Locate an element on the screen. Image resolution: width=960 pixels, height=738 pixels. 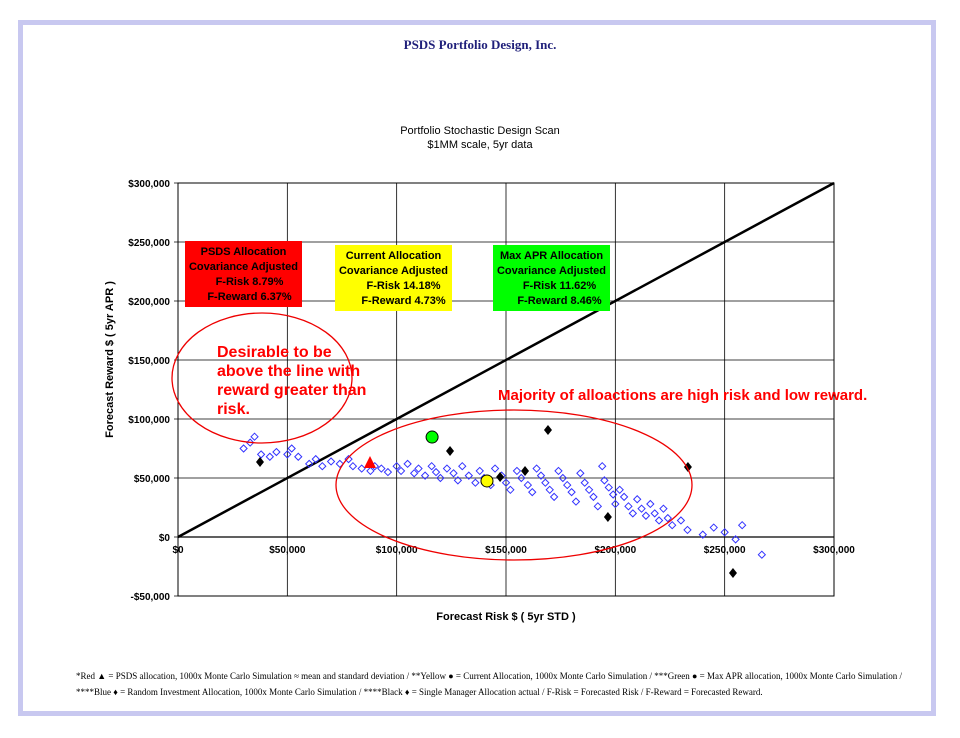
y-tick-label: $250,000 is located at coordinates (149, 243).